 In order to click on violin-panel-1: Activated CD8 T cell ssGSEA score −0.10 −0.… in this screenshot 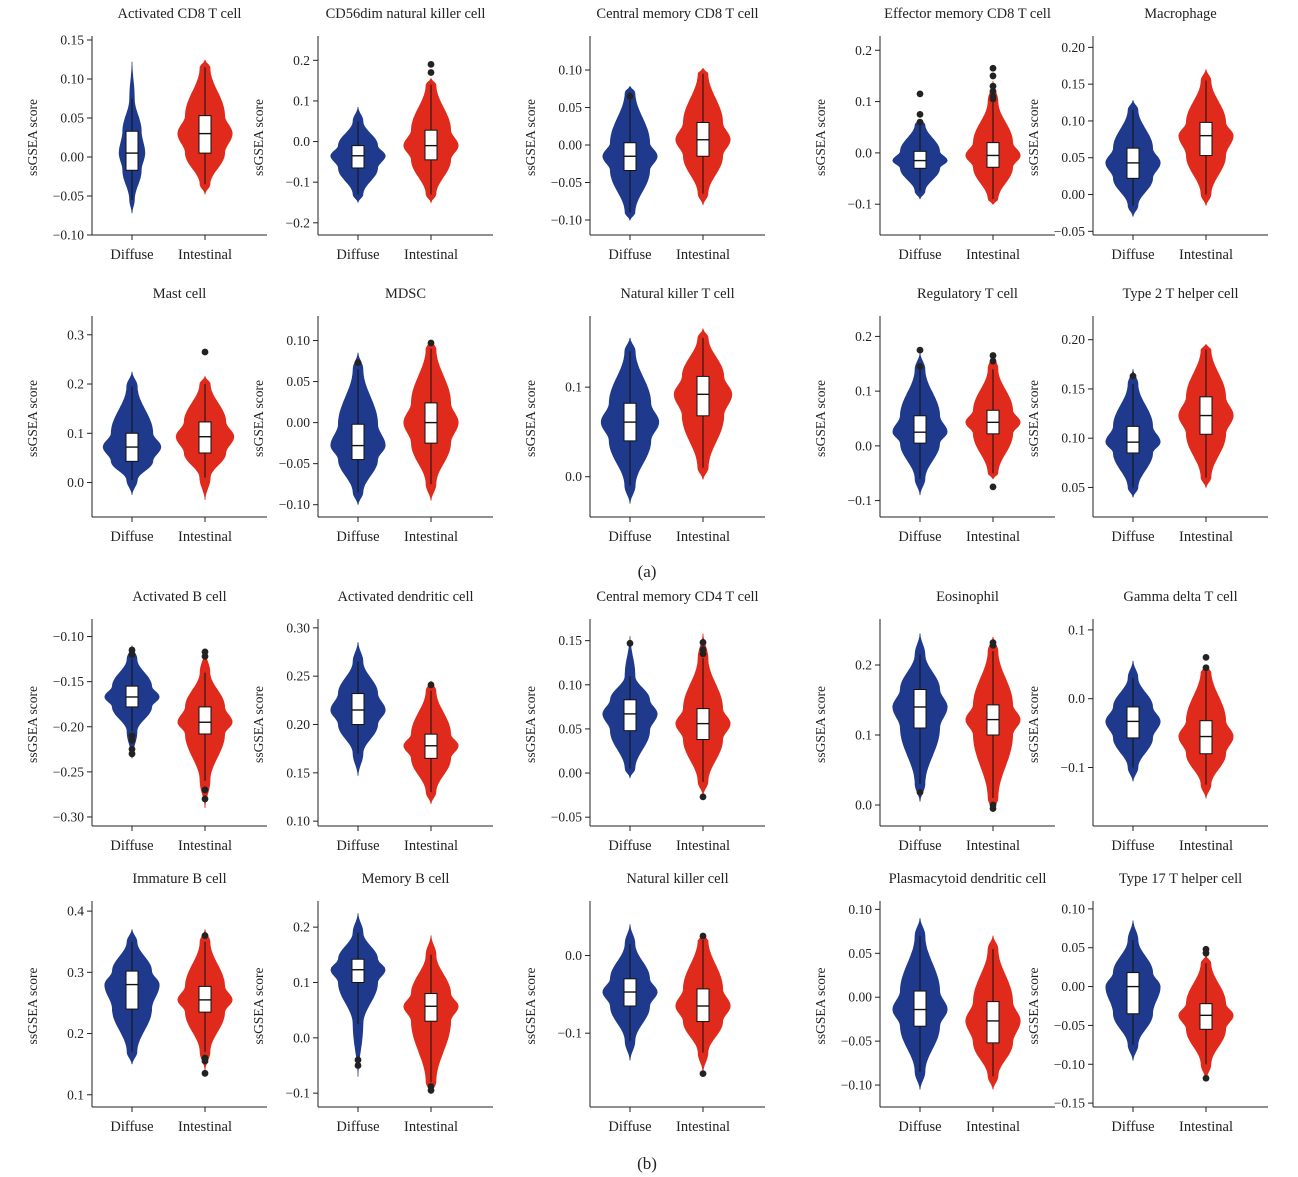, I will do `click(146, 134)`.